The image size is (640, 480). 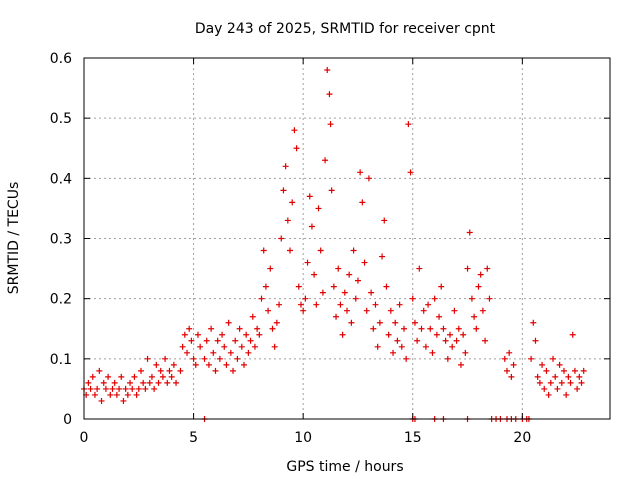 What do you see at coordinates (84, 438) in the screenshot?
I see `x-tick-label: 0` at bounding box center [84, 438].